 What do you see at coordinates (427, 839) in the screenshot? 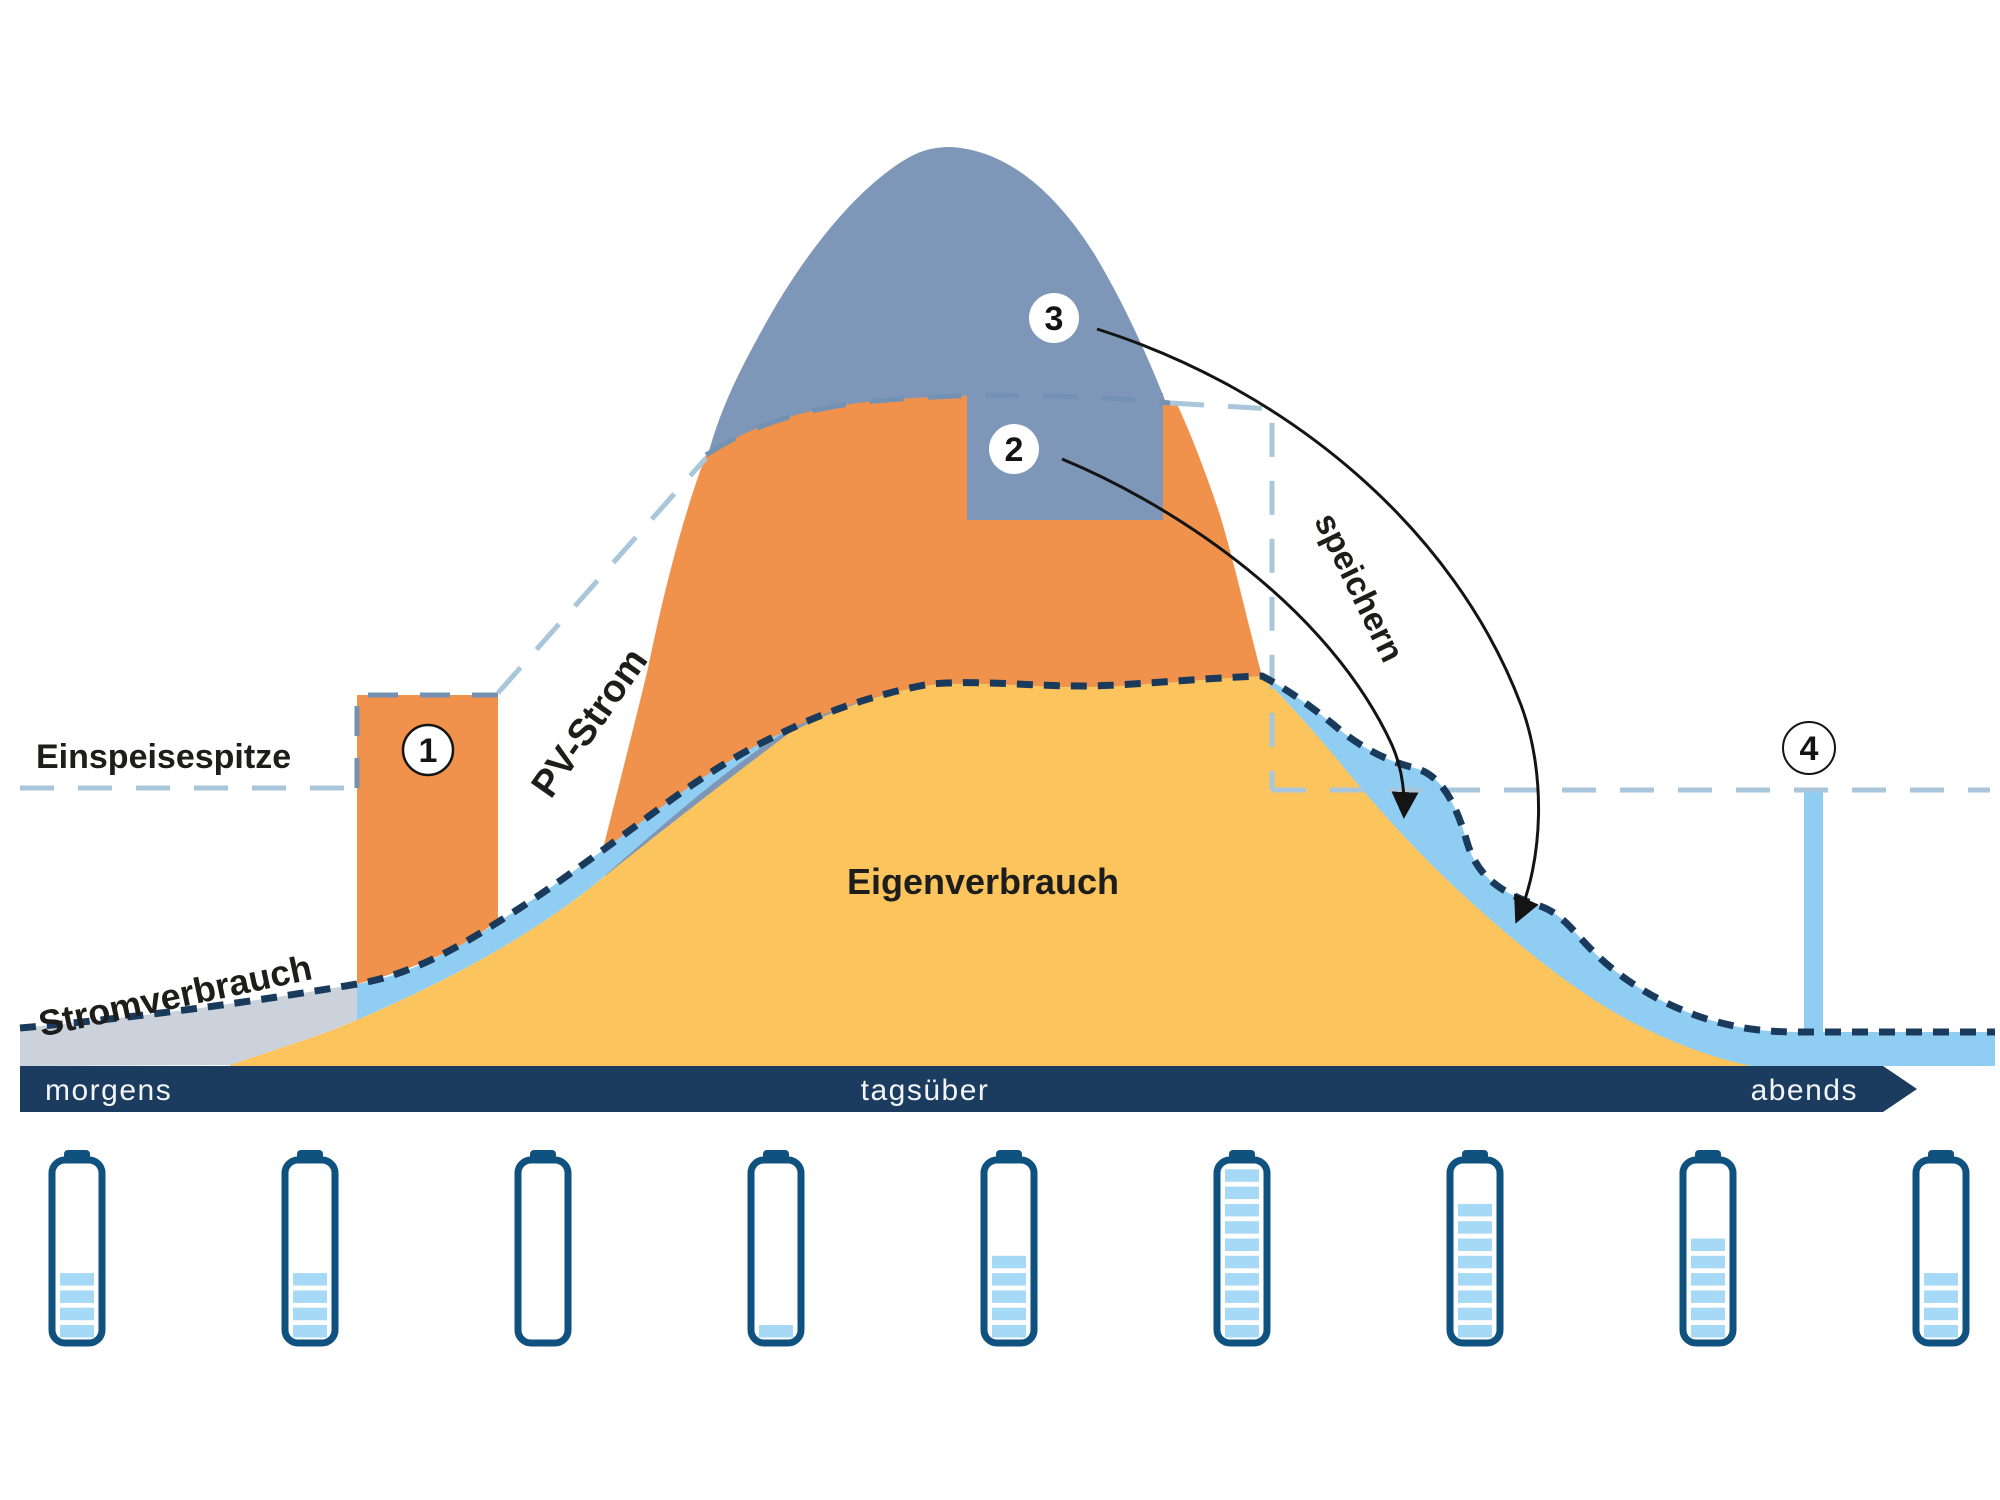
I see `feedin-peak-bar` at bounding box center [427, 839].